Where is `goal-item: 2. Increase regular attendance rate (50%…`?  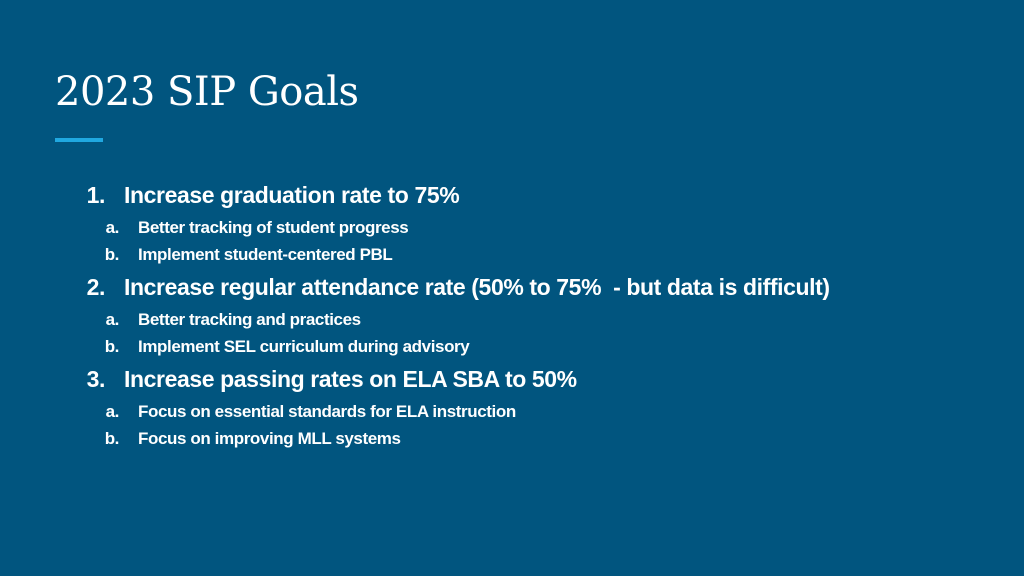 goal-item: 2. Increase regular attendance rate (50%… is located at coordinates (446, 314).